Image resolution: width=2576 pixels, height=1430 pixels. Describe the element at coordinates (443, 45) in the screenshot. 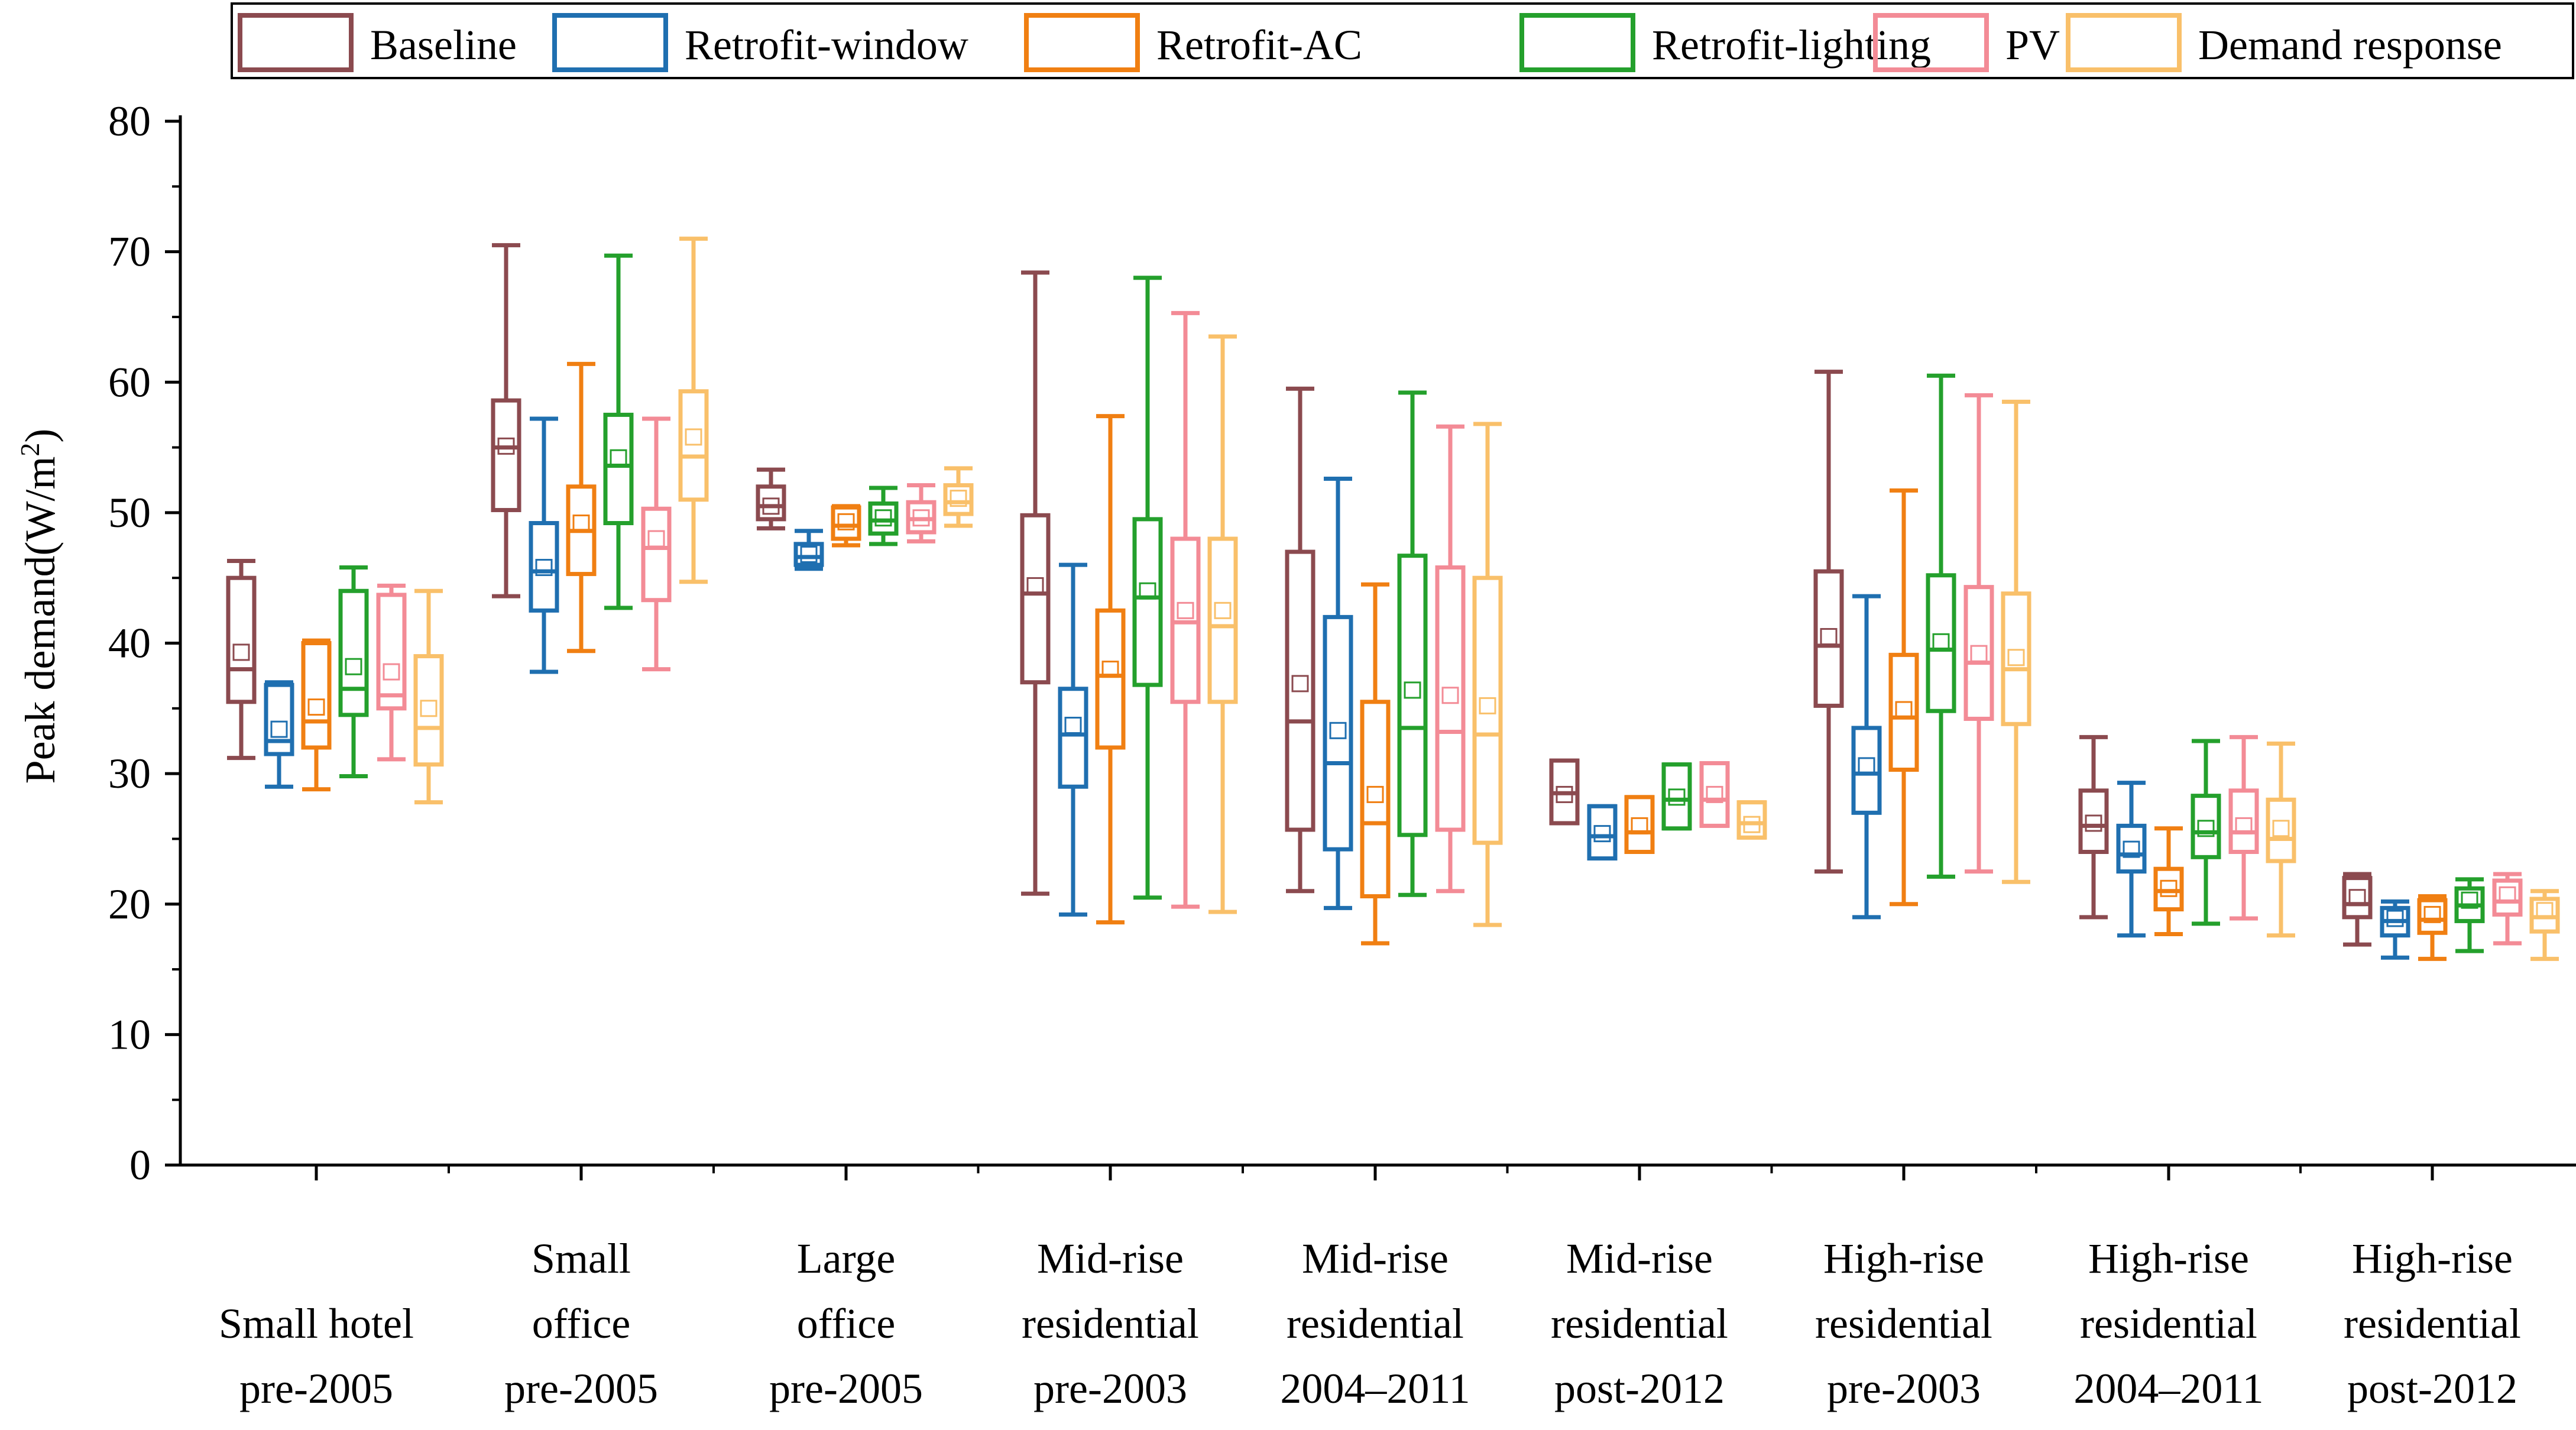

I see `legend-label: Baseline` at that location.